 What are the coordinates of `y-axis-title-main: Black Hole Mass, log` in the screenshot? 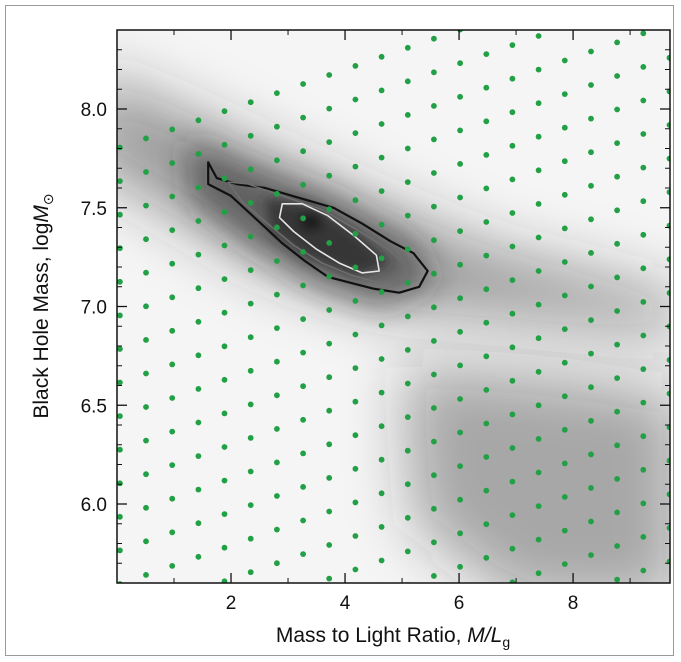 It's located at (41, 321).